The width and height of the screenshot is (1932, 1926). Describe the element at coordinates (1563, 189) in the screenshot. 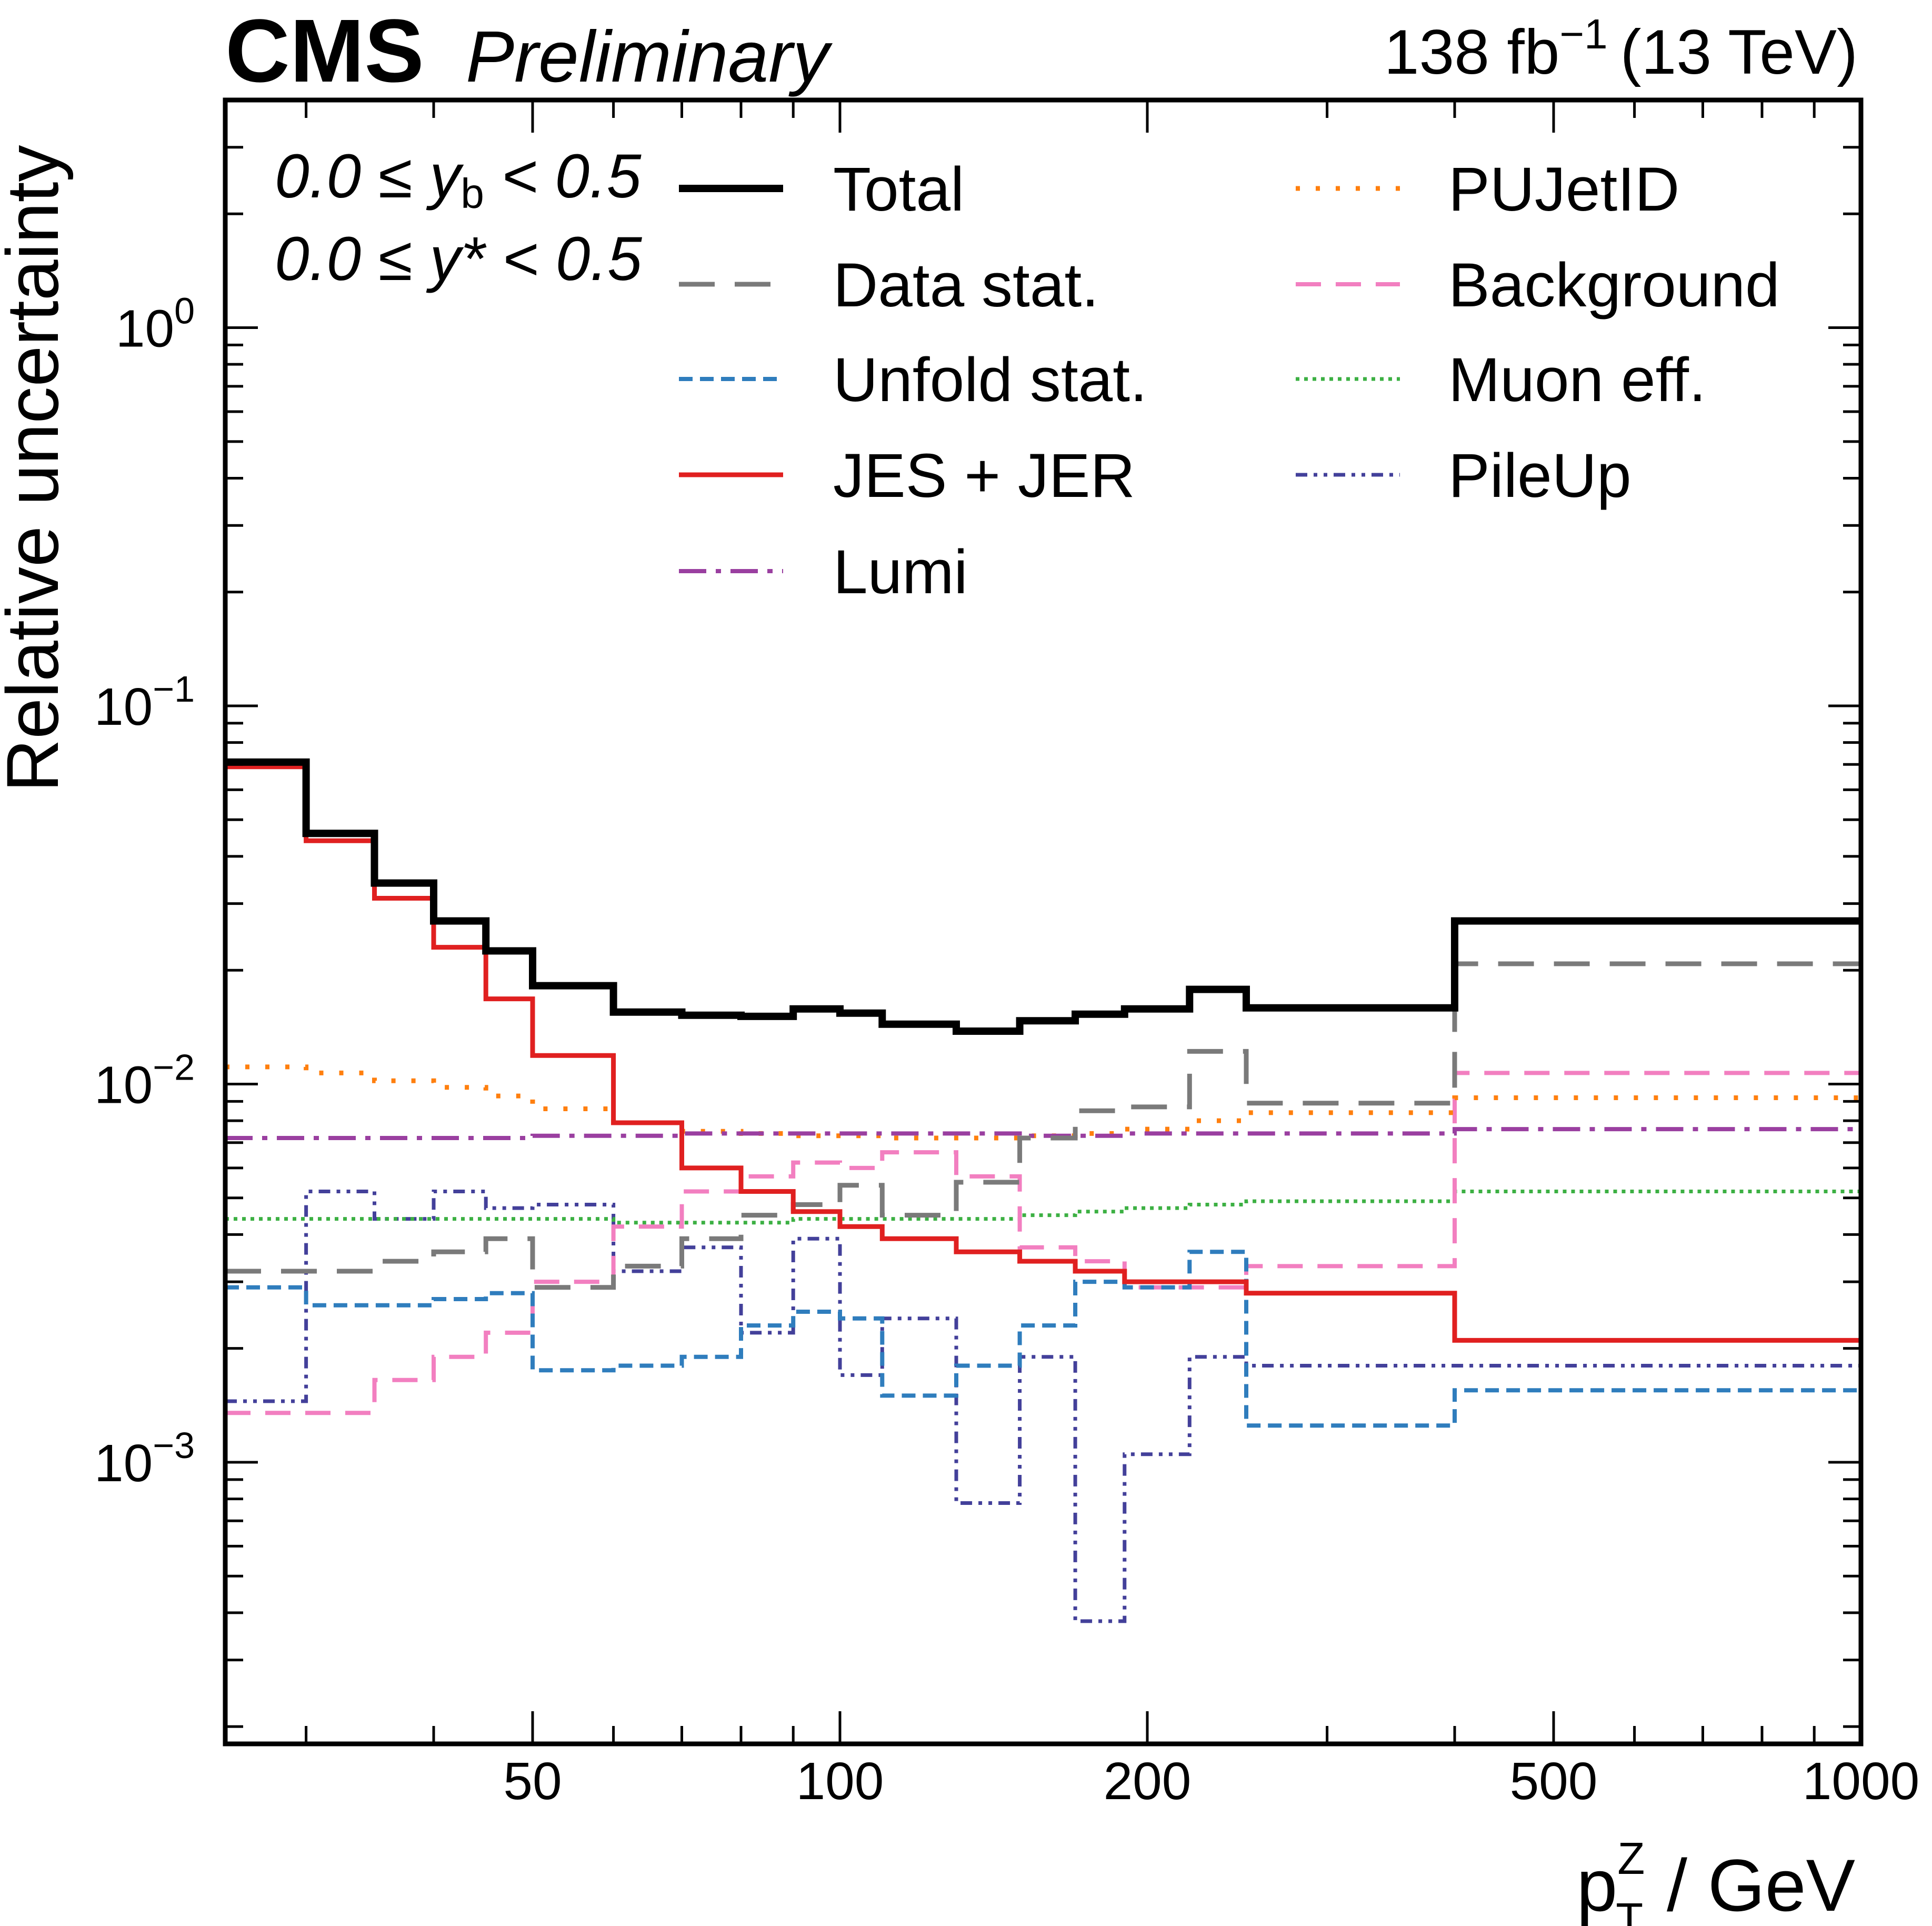

I see `legend-label-pujetid: PUJetID` at that location.